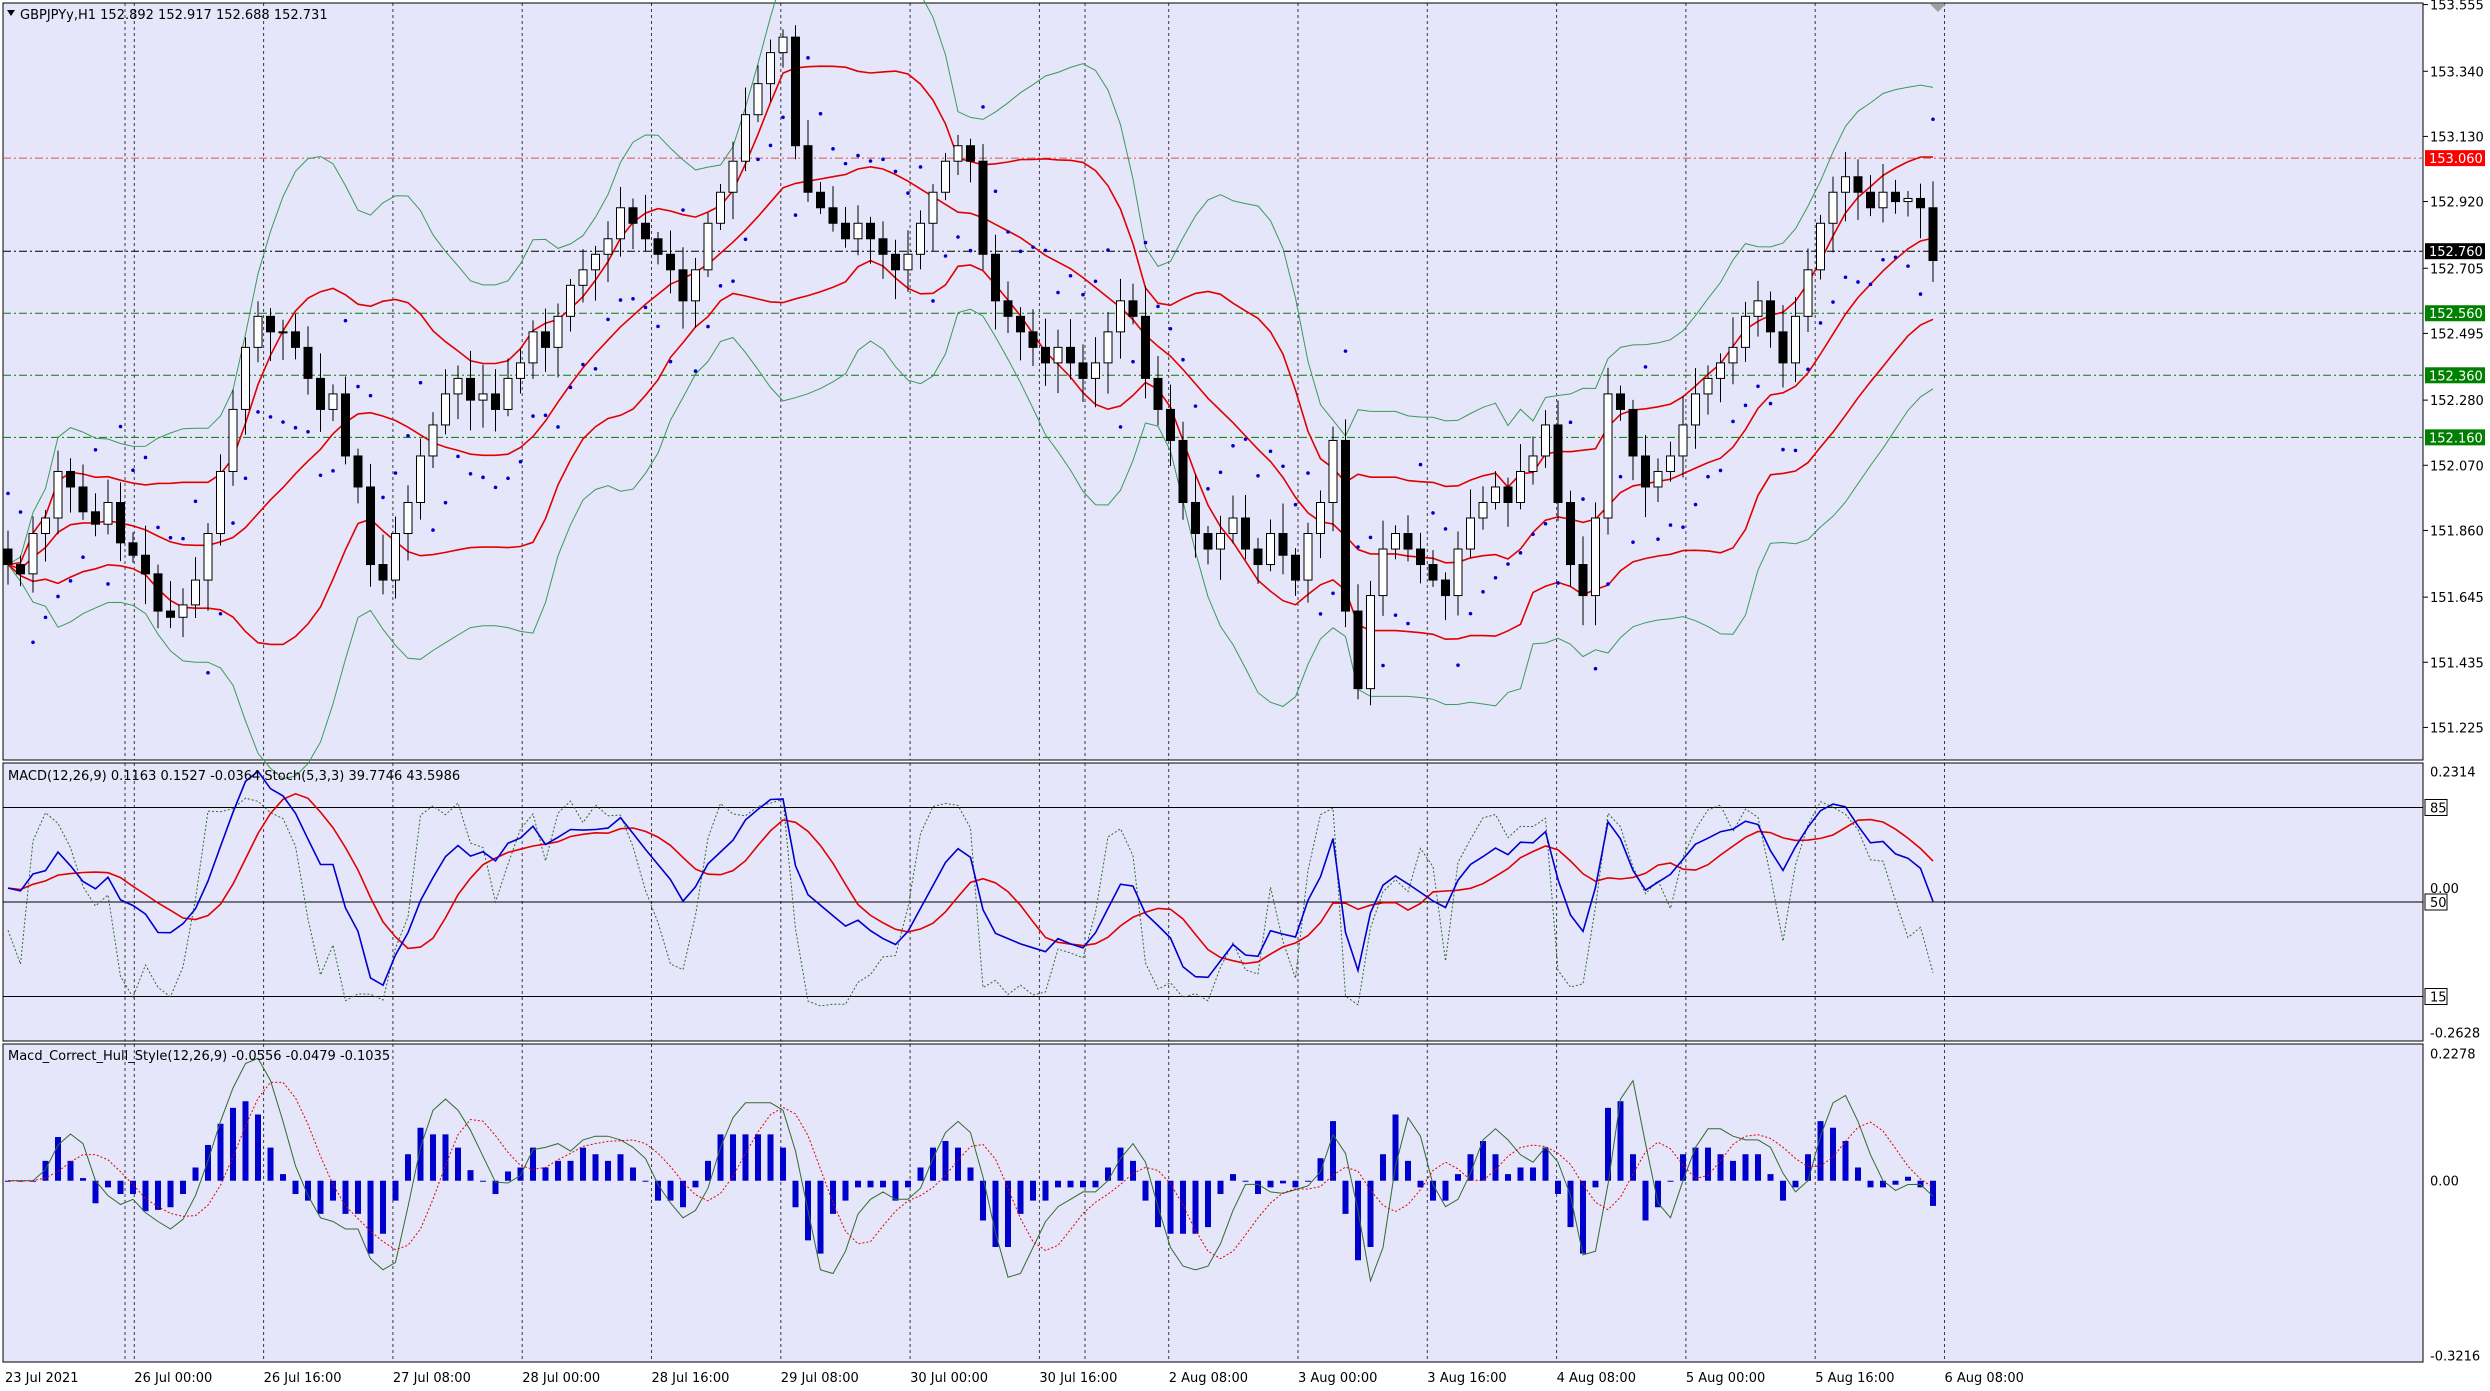  What do you see at coordinates (1725, 1378) in the screenshot?
I see `time-axis-label: 5 Aug 00:00` at bounding box center [1725, 1378].